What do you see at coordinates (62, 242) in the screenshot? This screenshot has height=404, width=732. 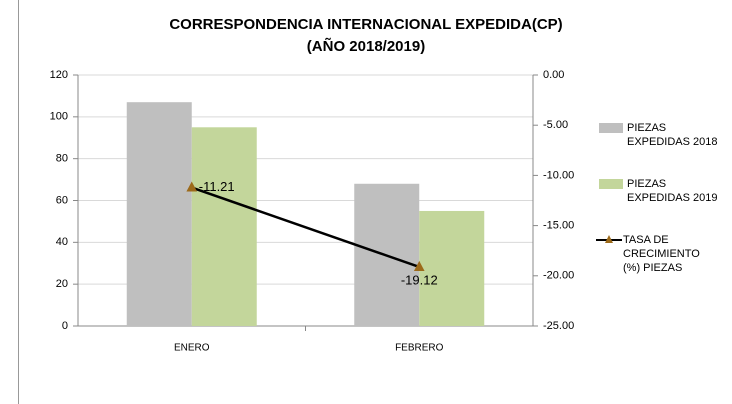 I see `y-tick-label: 40` at bounding box center [62, 242].